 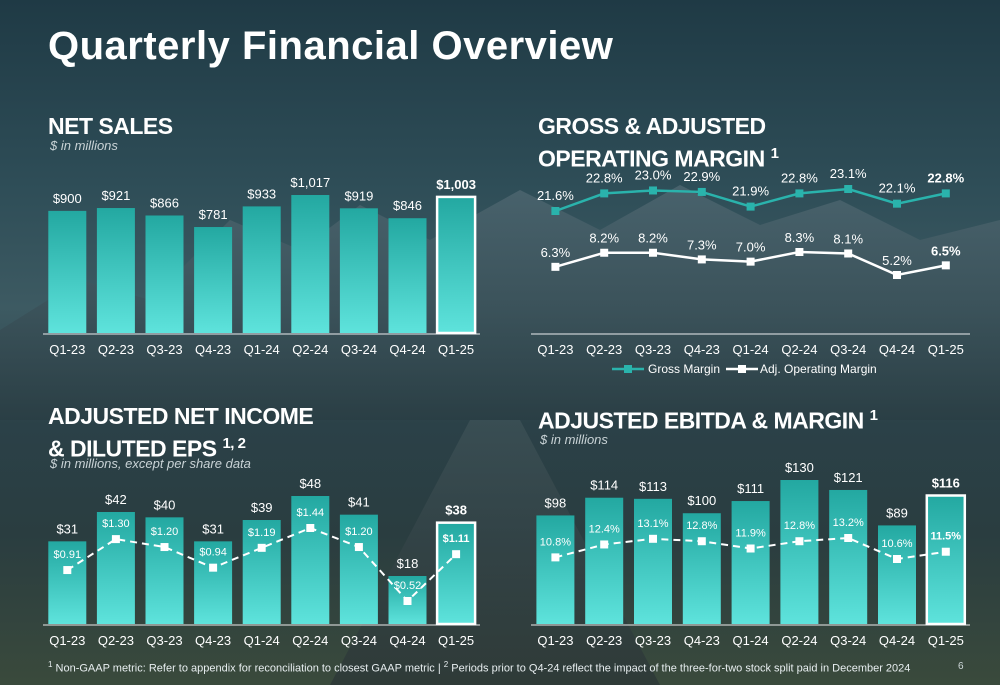 What do you see at coordinates (684, 369) in the screenshot?
I see `legend-gross-label: Gross Margin` at bounding box center [684, 369].